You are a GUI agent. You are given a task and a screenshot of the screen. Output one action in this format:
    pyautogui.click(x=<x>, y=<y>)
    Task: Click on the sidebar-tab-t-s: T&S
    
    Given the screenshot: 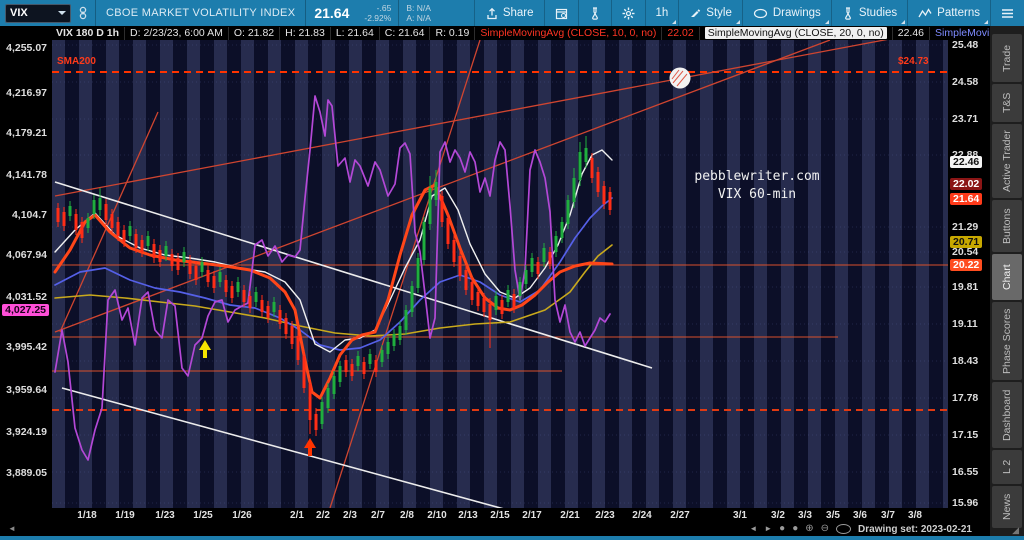 What is the action you would take?
    pyautogui.click(x=1007, y=103)
    